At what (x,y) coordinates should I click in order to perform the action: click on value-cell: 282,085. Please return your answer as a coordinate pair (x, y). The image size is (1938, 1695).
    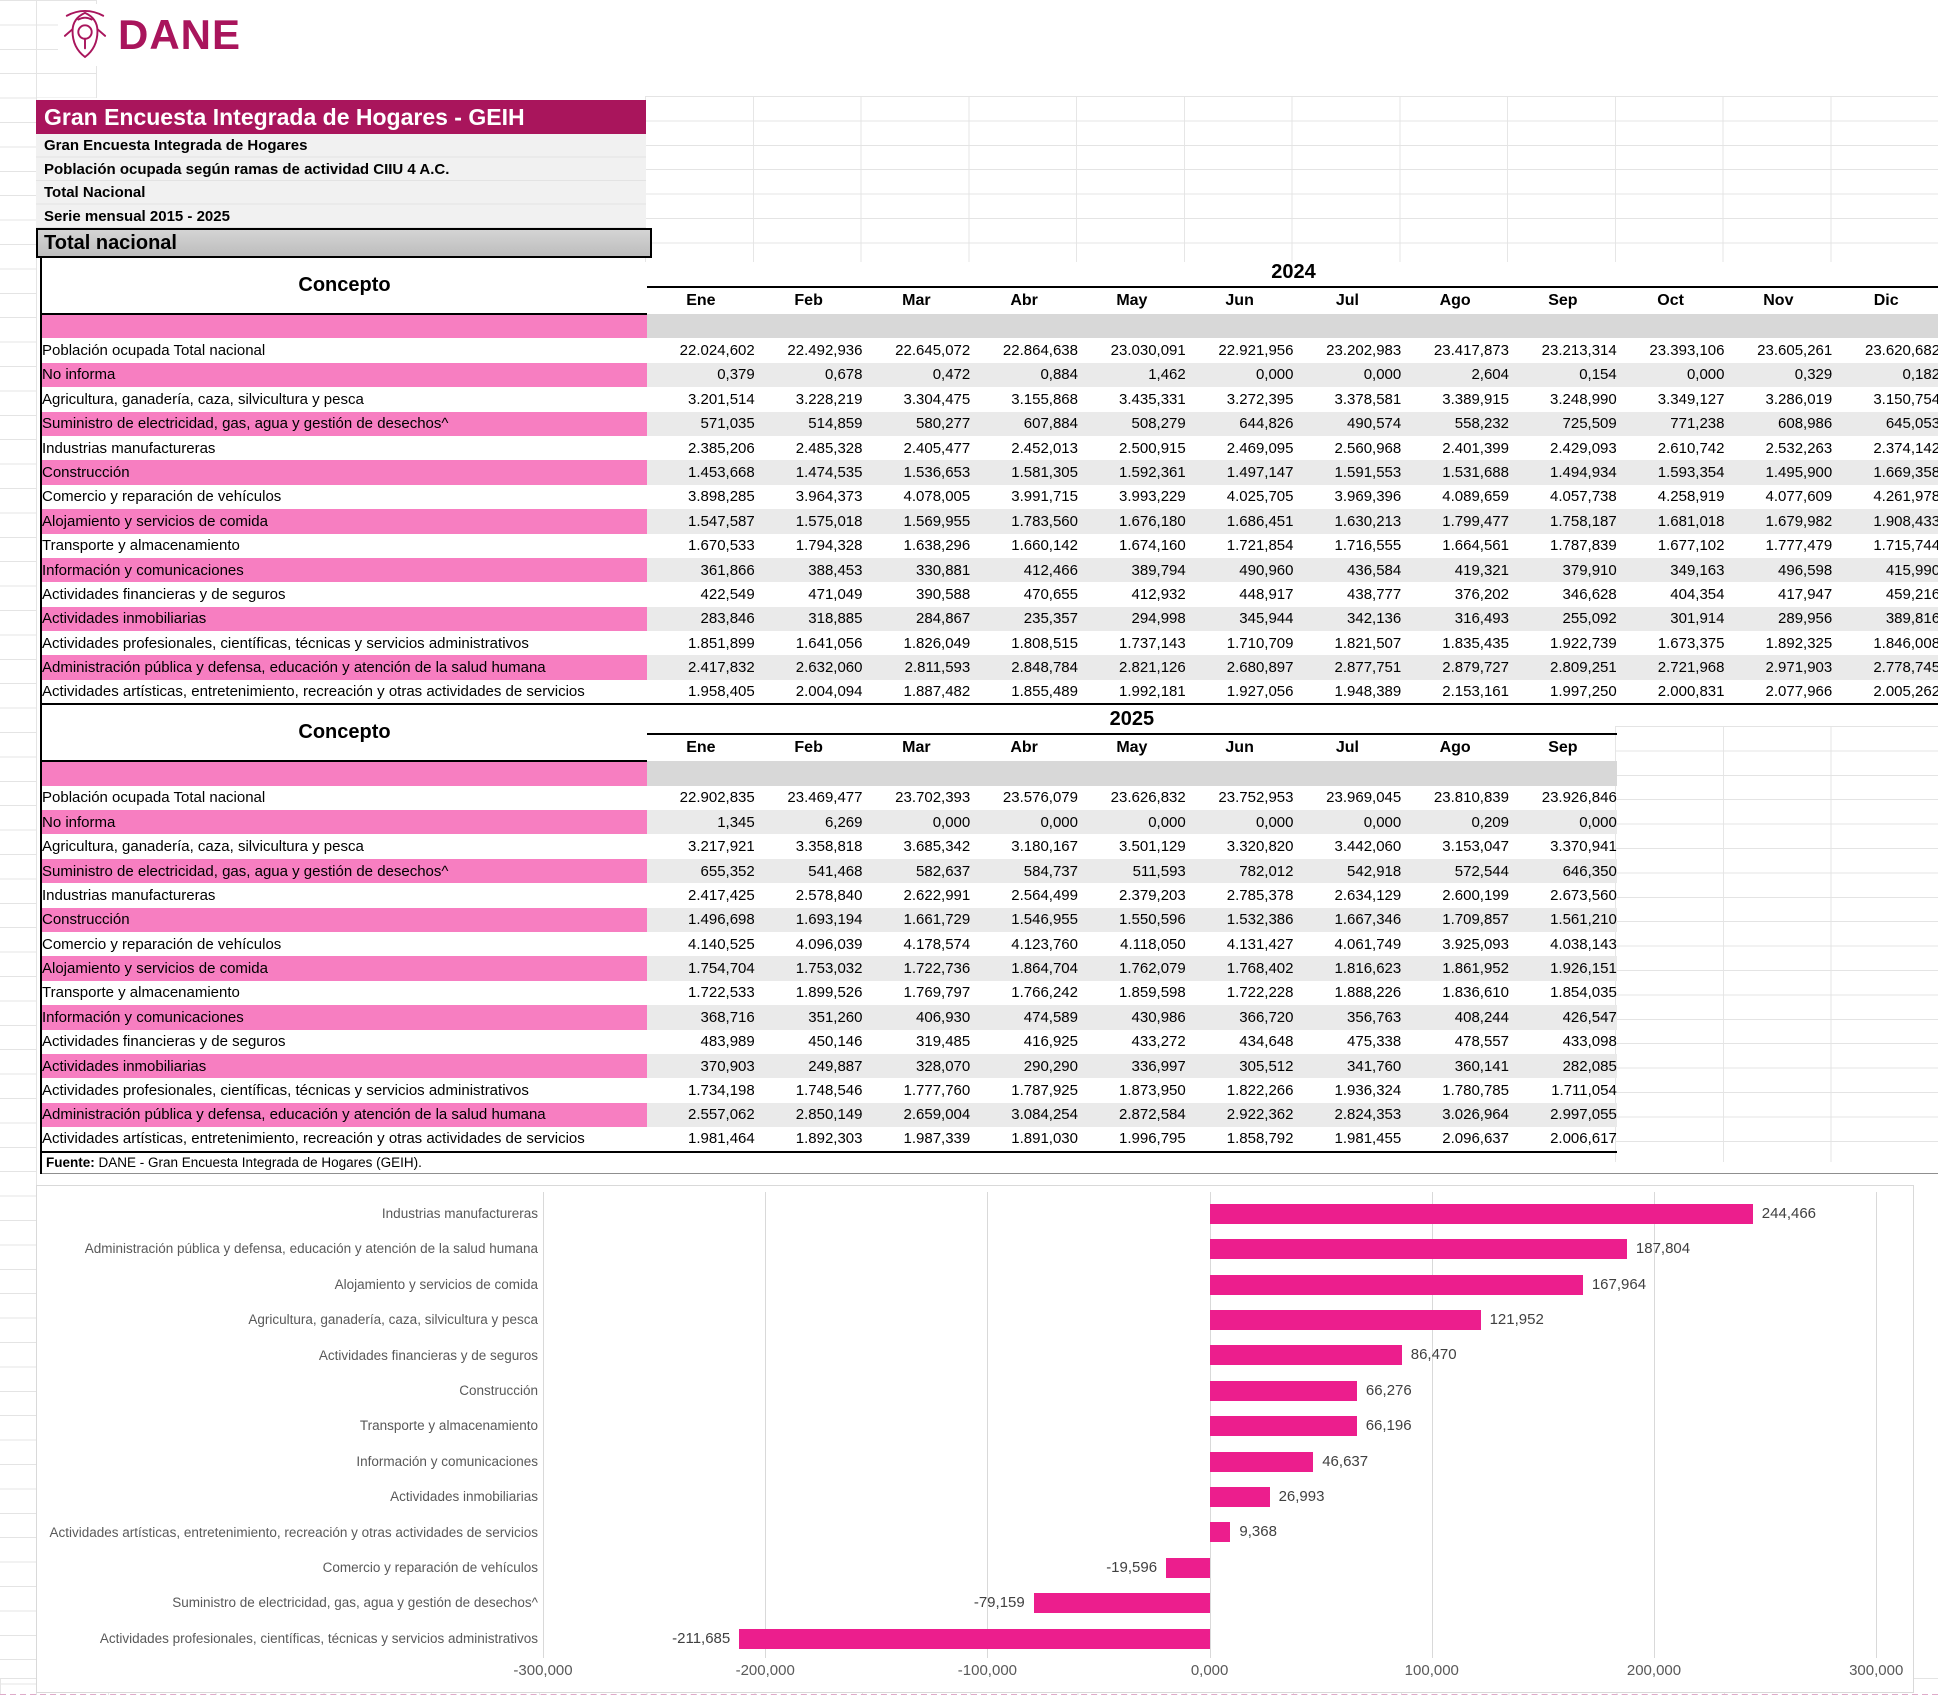
    Looking at the image, I should click on (1563, 1066).